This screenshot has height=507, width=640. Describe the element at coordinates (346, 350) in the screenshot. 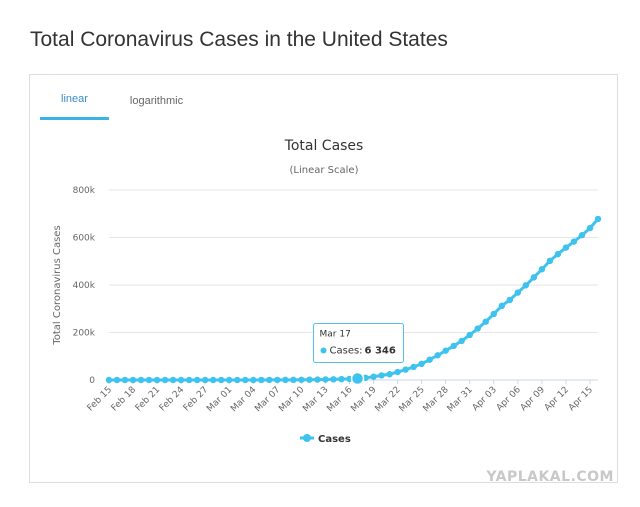

I see `tooltip-label: Cases:` at that location.